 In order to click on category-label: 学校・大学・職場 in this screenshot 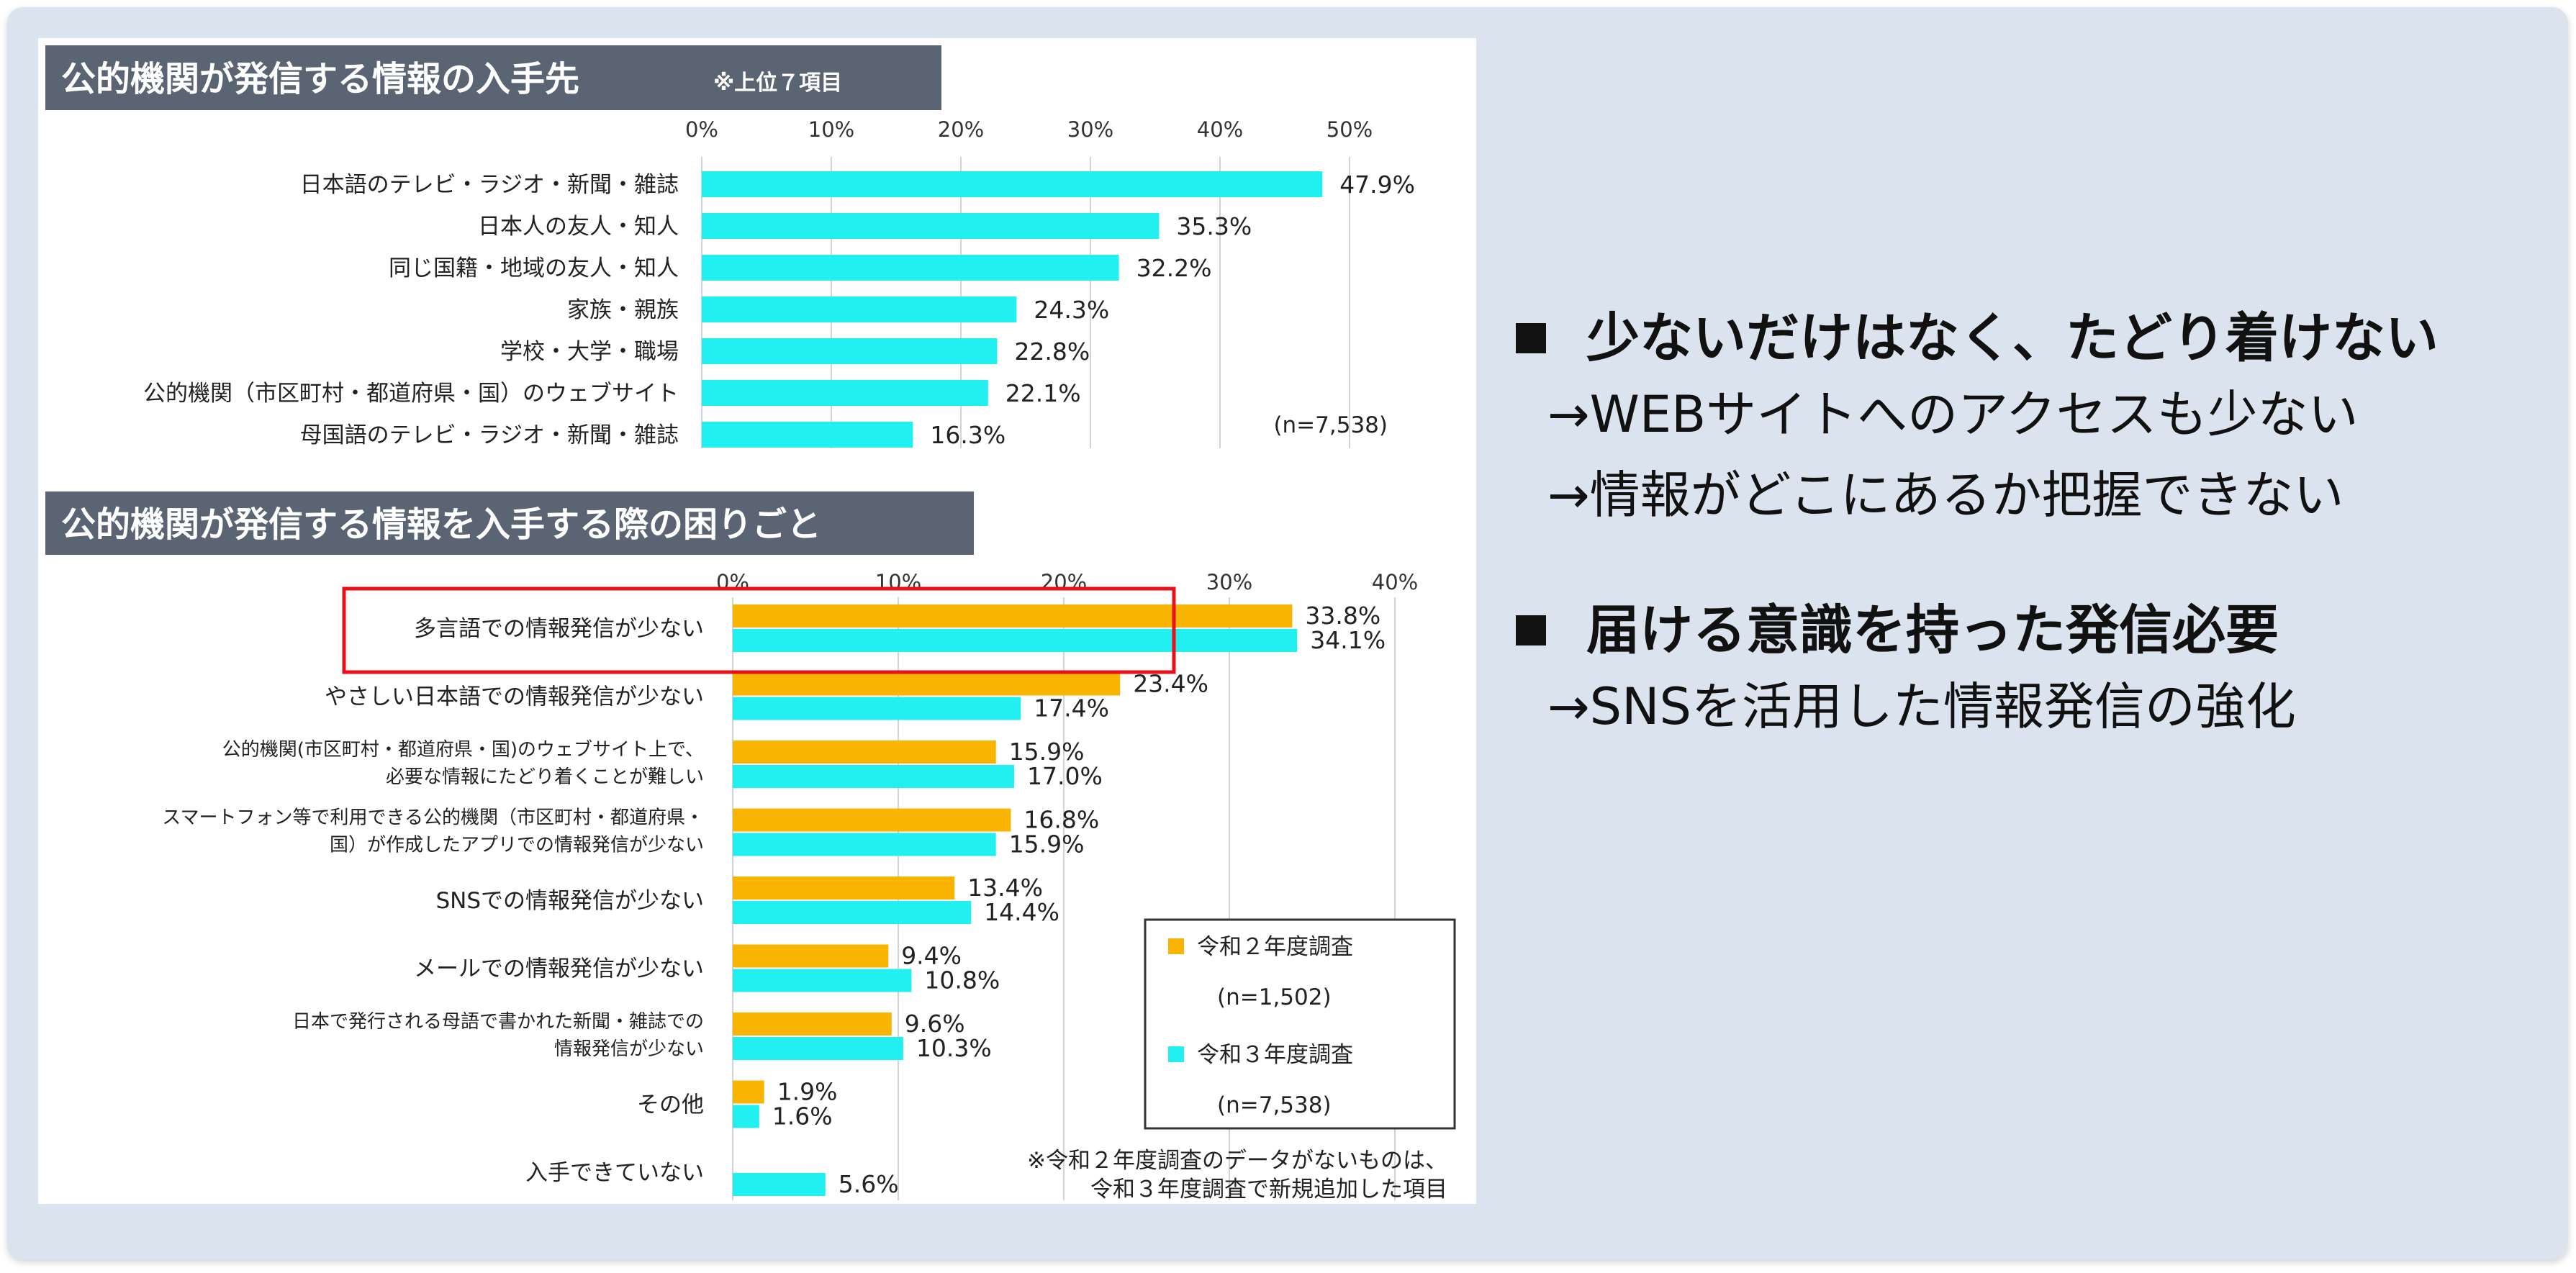, I will do `click(589, 352)`.